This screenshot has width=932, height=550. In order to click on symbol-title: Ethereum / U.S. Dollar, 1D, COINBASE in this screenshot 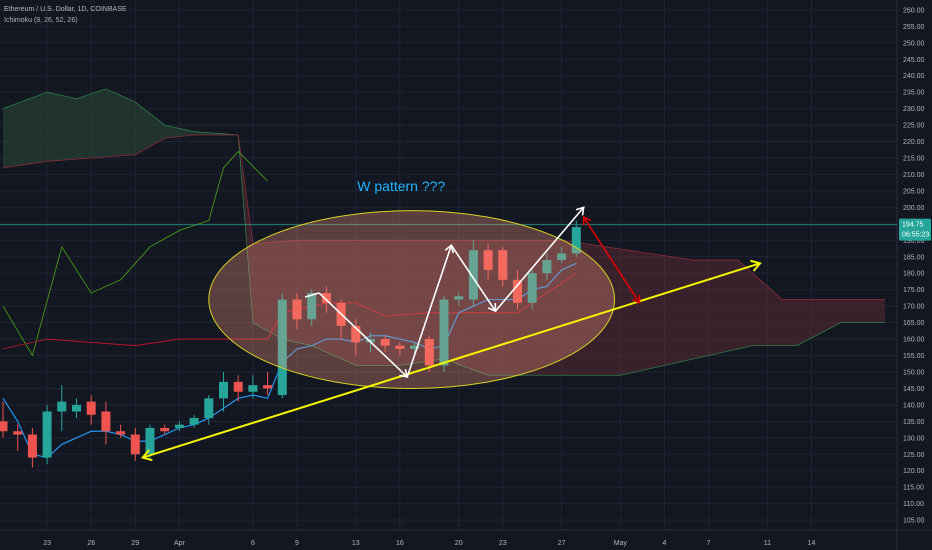, I will do `click(65, 9)`.